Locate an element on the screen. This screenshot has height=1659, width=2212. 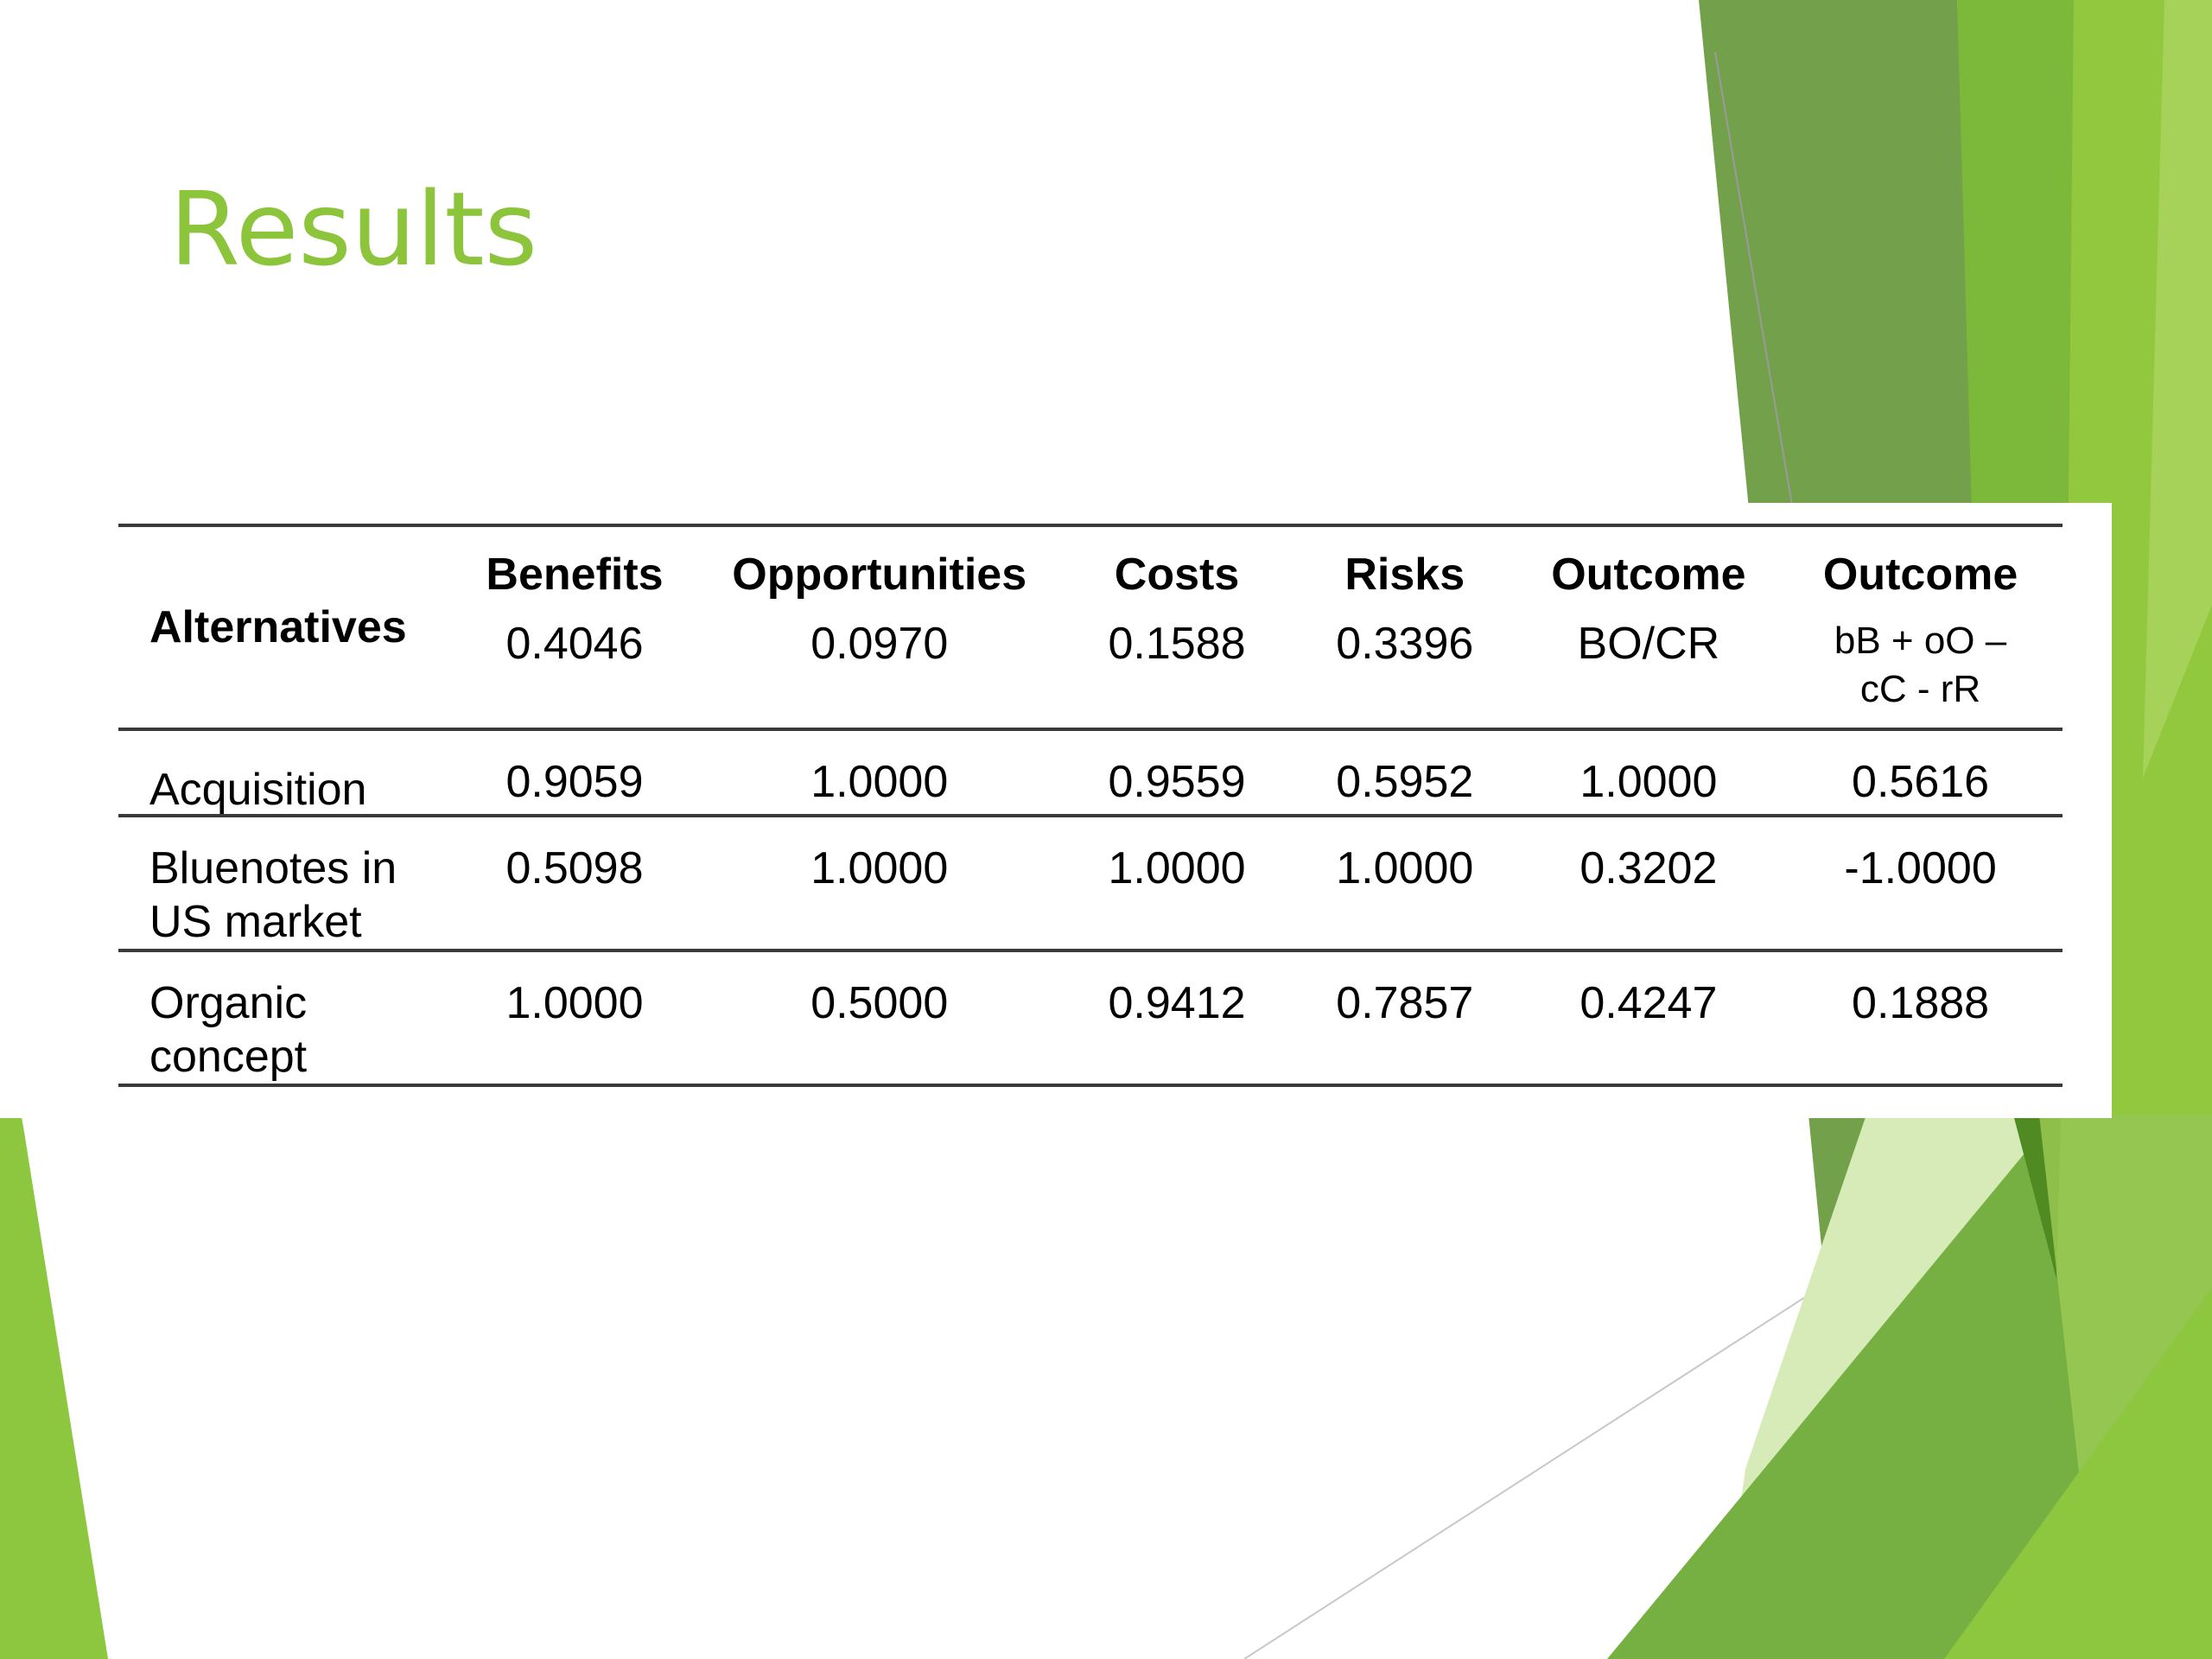
cell-risks: 0.5952 is located at coordinates (1404, 773).